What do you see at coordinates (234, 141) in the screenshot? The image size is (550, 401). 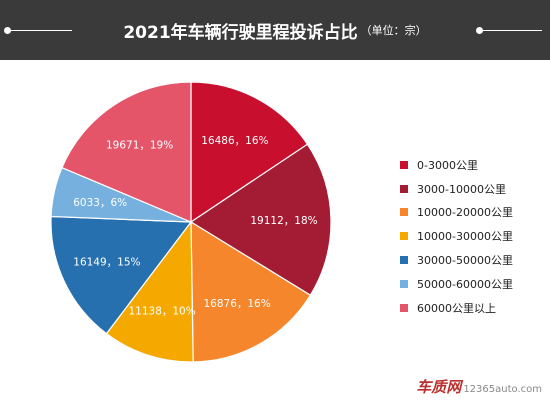 I see `slice-data-label: 16486，16%` at bounding box center [234, 141].